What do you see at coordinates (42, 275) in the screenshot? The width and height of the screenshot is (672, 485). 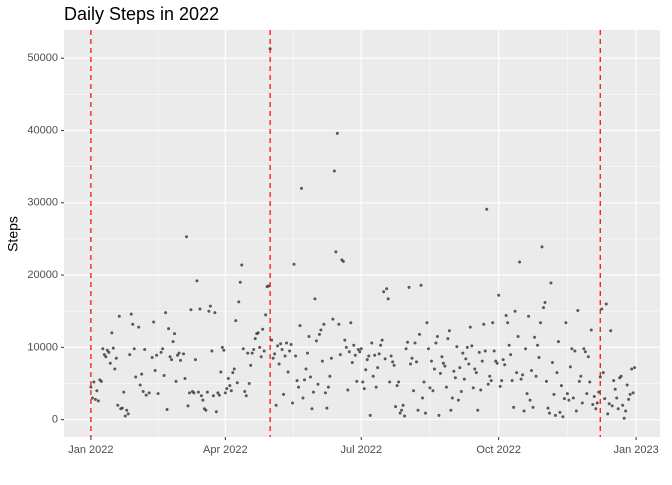 I see `y-tick-label: 20000` at bounding box center [42, 275].